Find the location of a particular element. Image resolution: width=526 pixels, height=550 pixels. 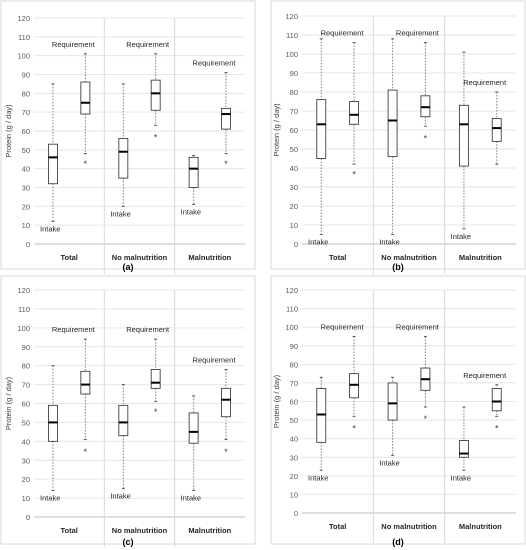

panel-label: (c) is located at coordinates (128, 542).